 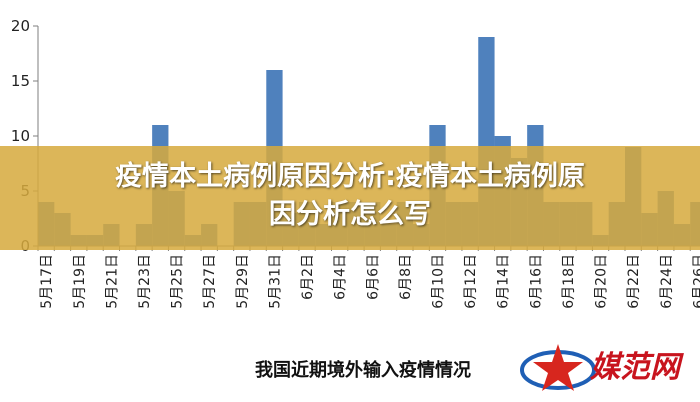 What do you see at coordinates (667, 281) in the screenshot?
I see `x-tick-label: 6月24日` at bounding box center [667, 281].